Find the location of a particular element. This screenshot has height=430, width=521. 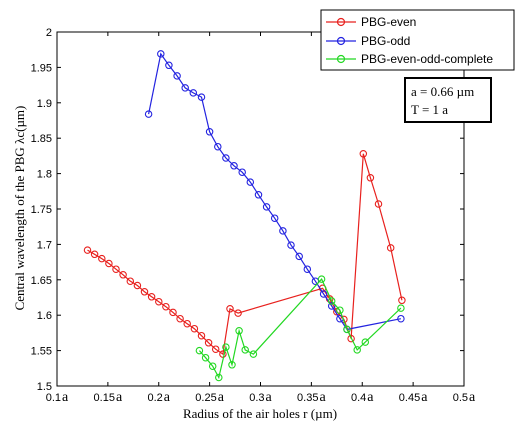

series-pbg-even-odd-complete is located at coordinates (300, 328).